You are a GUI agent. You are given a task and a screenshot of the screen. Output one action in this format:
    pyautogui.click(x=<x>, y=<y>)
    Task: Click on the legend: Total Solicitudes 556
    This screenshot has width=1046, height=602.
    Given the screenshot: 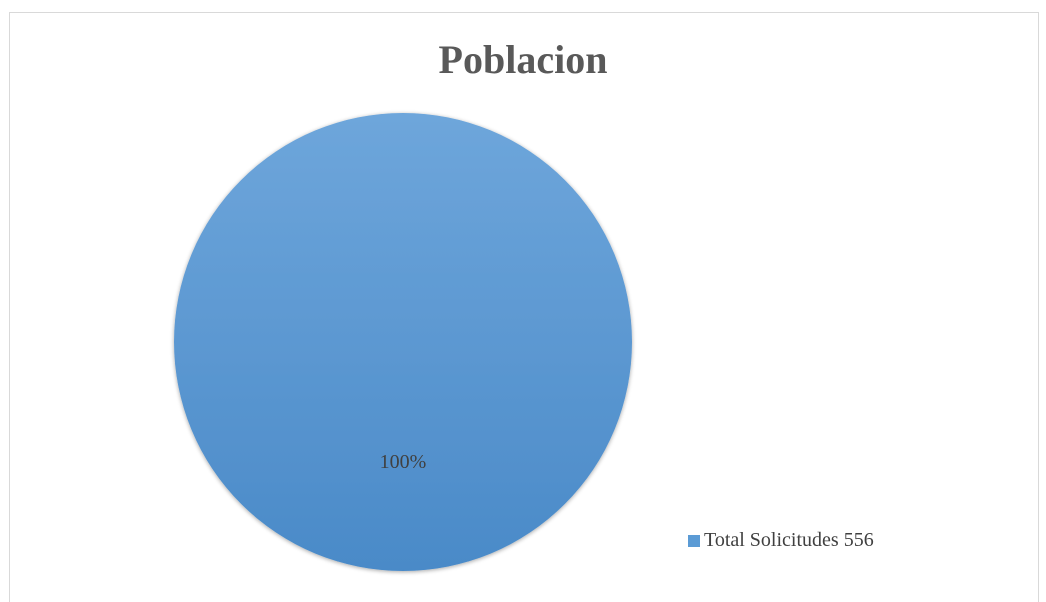 What is the action you would take?
    pyautogui.click(x=781, y=540)
    